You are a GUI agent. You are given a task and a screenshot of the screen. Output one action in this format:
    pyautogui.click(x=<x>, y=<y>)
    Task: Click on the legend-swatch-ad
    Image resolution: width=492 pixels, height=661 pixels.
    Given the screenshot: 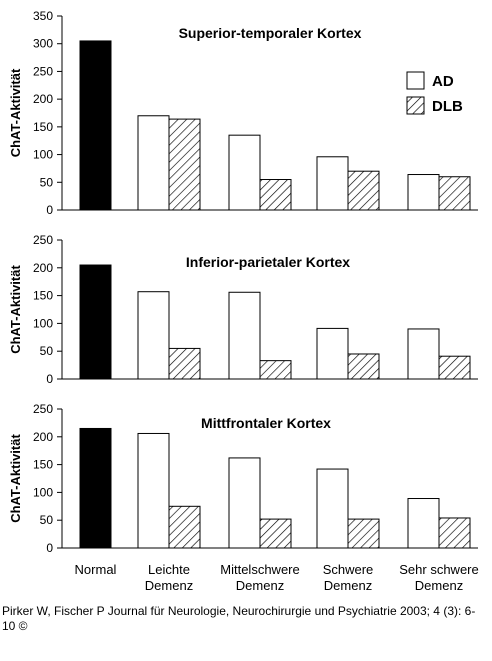 What is the action you would take?
    pyautogui.click(x=415, y=80)
    